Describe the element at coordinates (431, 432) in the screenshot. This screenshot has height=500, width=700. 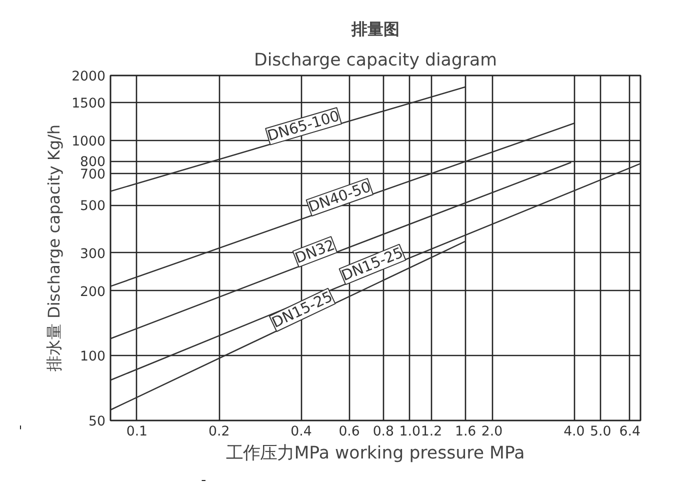
I see `x-tick-label: 1.2` at that location.